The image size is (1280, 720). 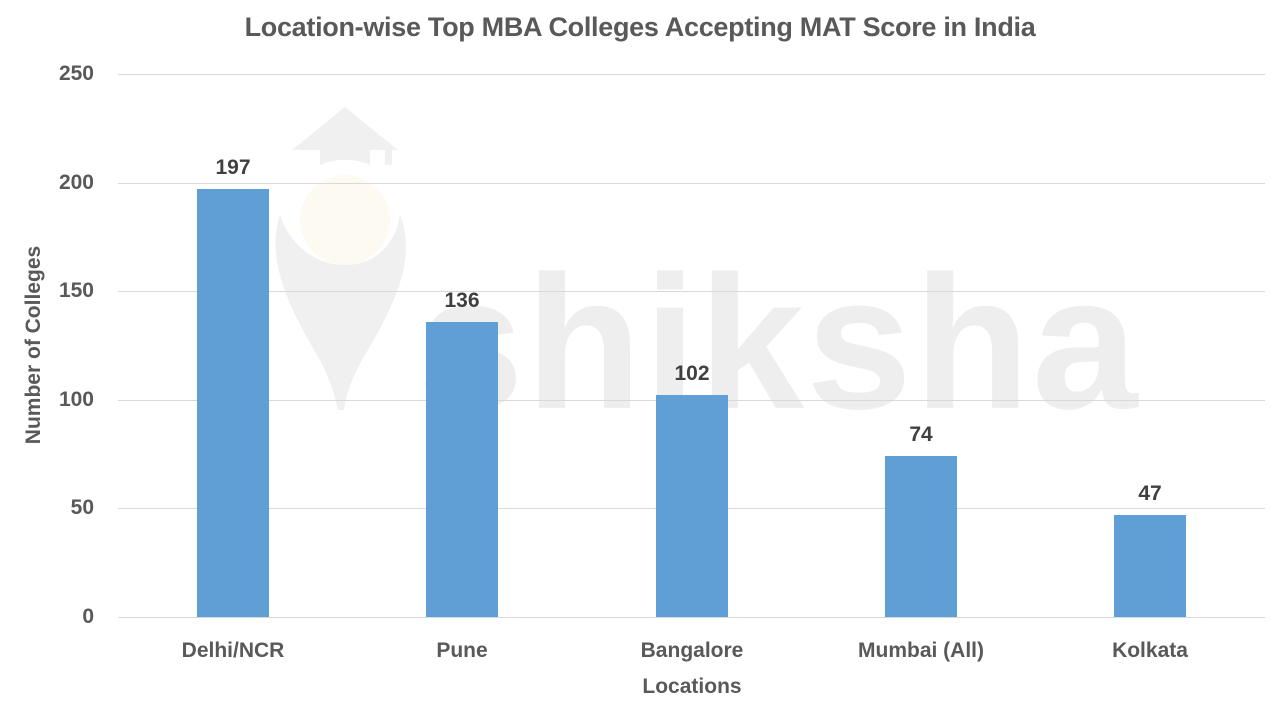 What do you see at coordinates (692, 650) in the screenshot?
I see `x-tick-label: Bangalore` at bounding box center [692, 650].